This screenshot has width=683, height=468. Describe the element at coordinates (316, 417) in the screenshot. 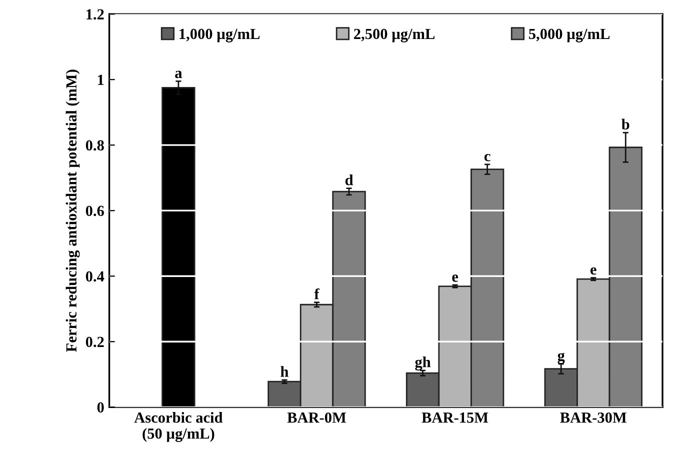

I see `x-tick-label: BAR-0M` at that location.